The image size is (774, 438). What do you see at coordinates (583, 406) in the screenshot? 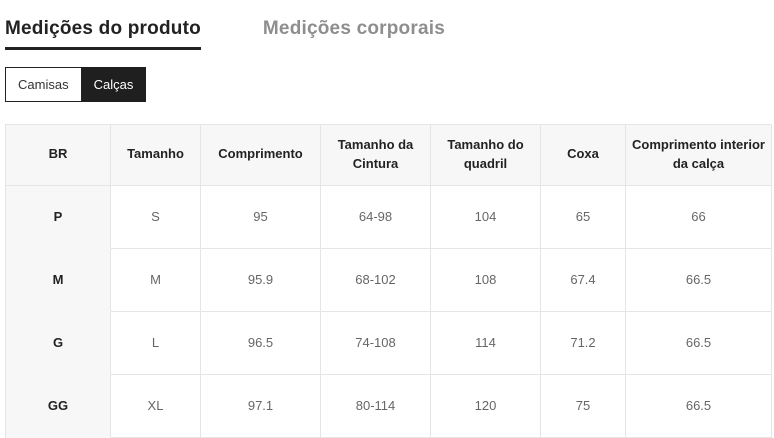
I see `table-cell: 75` at bounding box center [583, 406].